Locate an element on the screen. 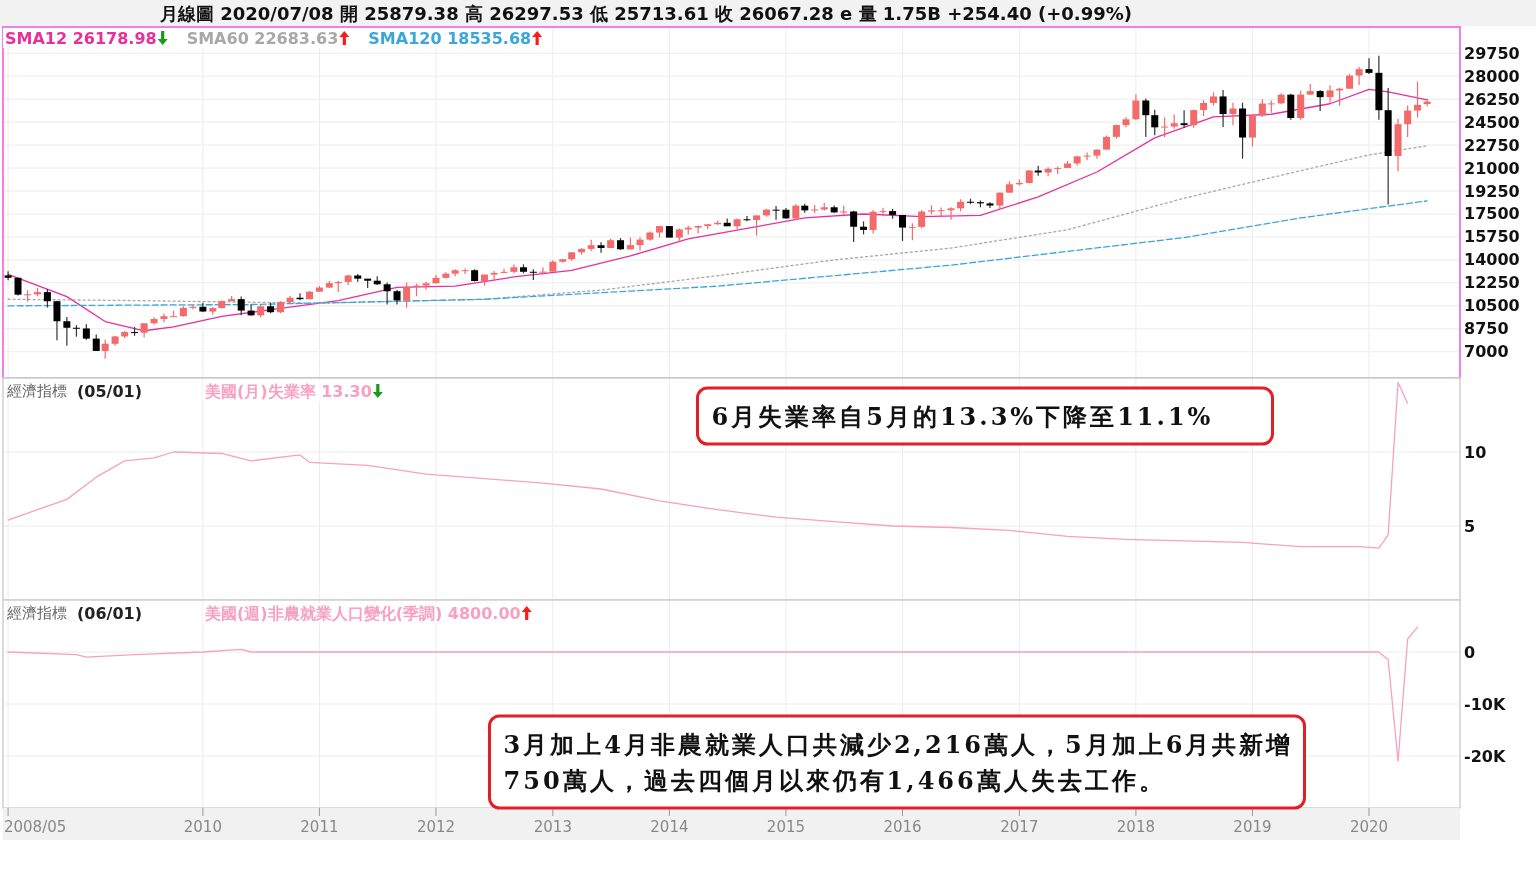 The image size is (1536, 896). series-label: 美國(週)非農就業人口變化(季調) 4800.00 is located at coordinates (362, 613).